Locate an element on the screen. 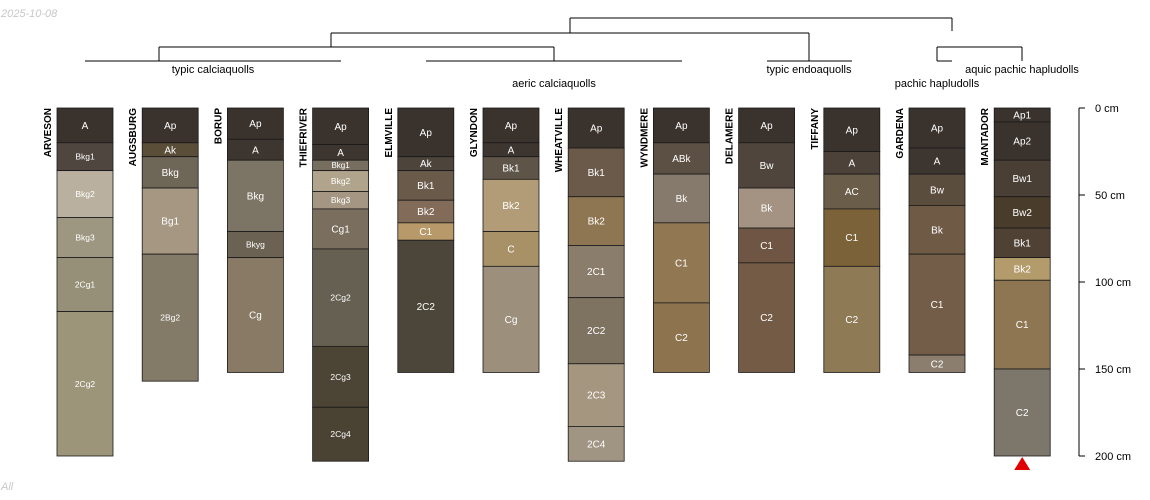 The height and width of the screenshot is (500, 1150). profile-wheatville: Ap Bk1 Bk2 2C1 2C2 2C3 2C4 WHEATVILLE is located at coordinates (589, 284).